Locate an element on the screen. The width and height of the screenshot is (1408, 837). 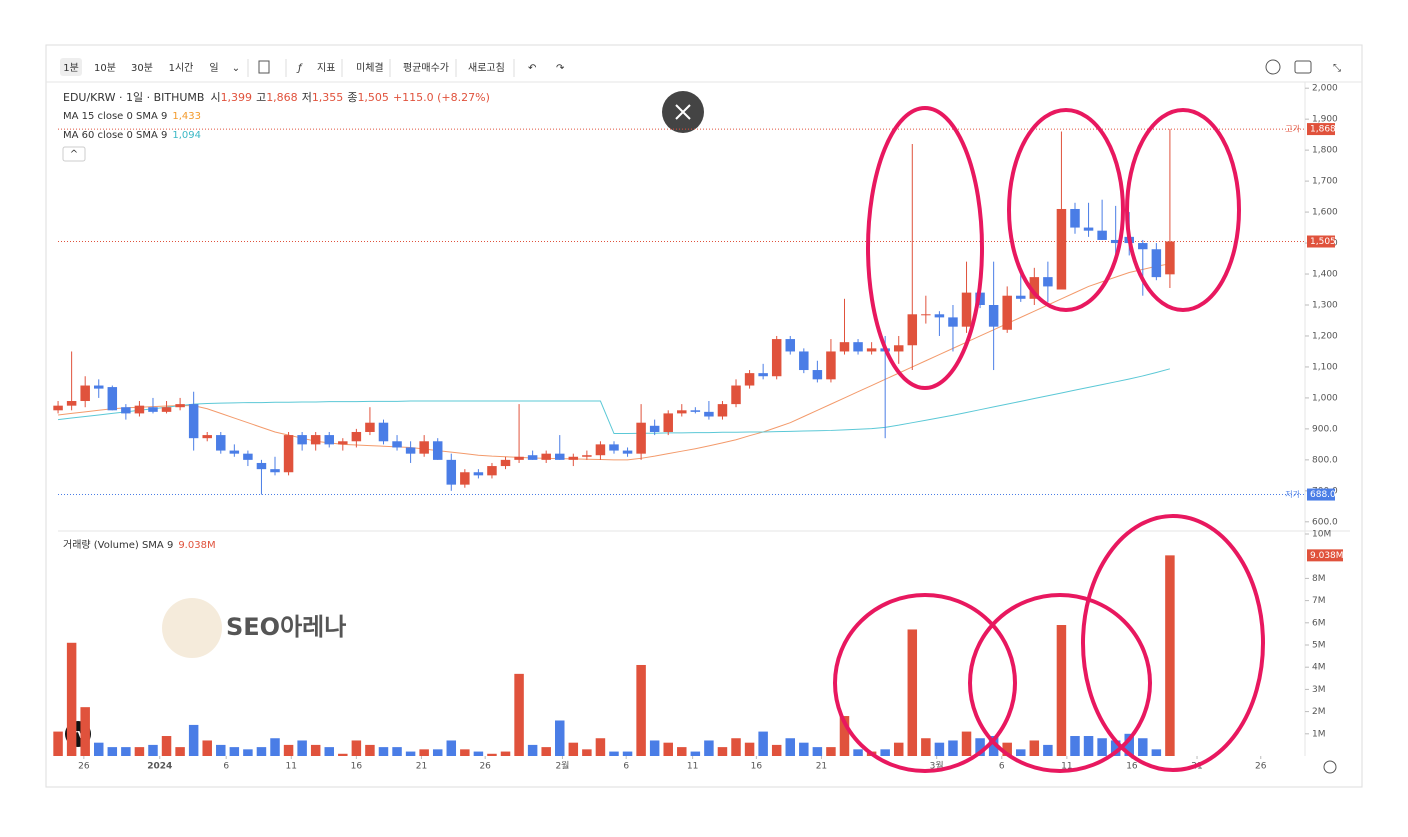
toolbar-button: 미체결 is located at coordinates (370, 68).